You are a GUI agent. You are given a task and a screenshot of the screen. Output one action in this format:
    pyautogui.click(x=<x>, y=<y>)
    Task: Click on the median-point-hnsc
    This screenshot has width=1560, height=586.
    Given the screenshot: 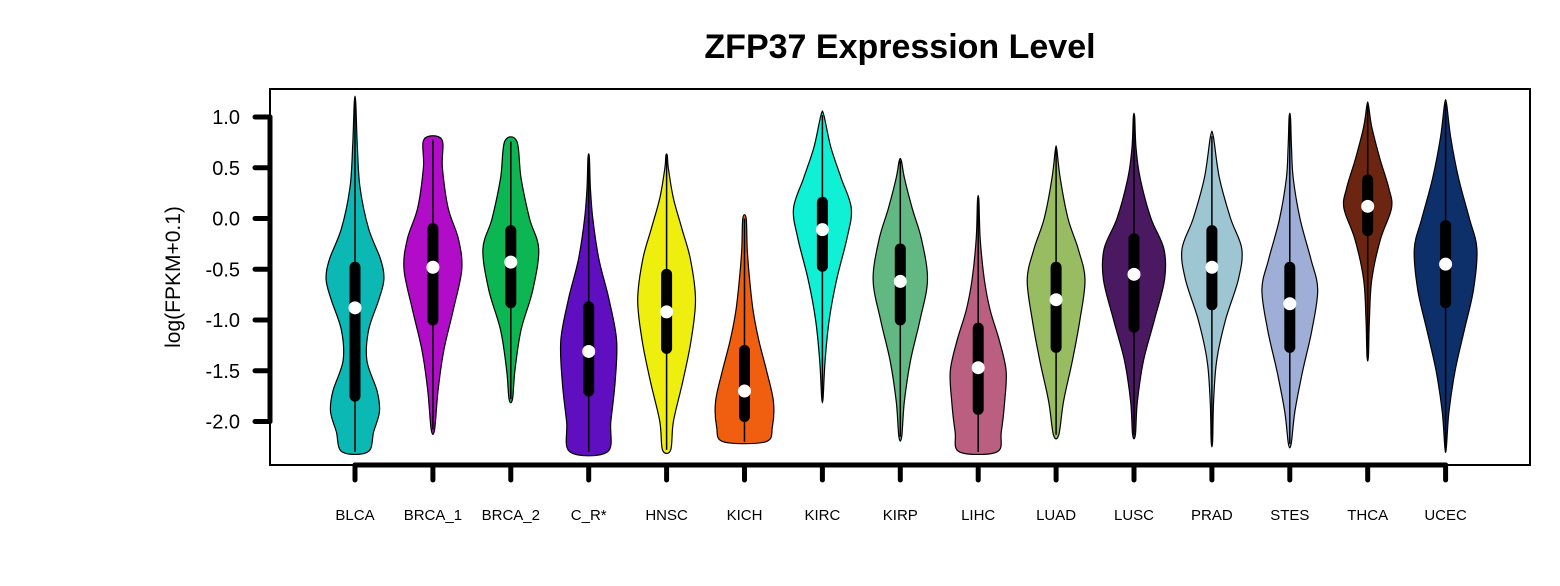 What is the action you would take?
    pyautogui.click(x=667, y=312)
    